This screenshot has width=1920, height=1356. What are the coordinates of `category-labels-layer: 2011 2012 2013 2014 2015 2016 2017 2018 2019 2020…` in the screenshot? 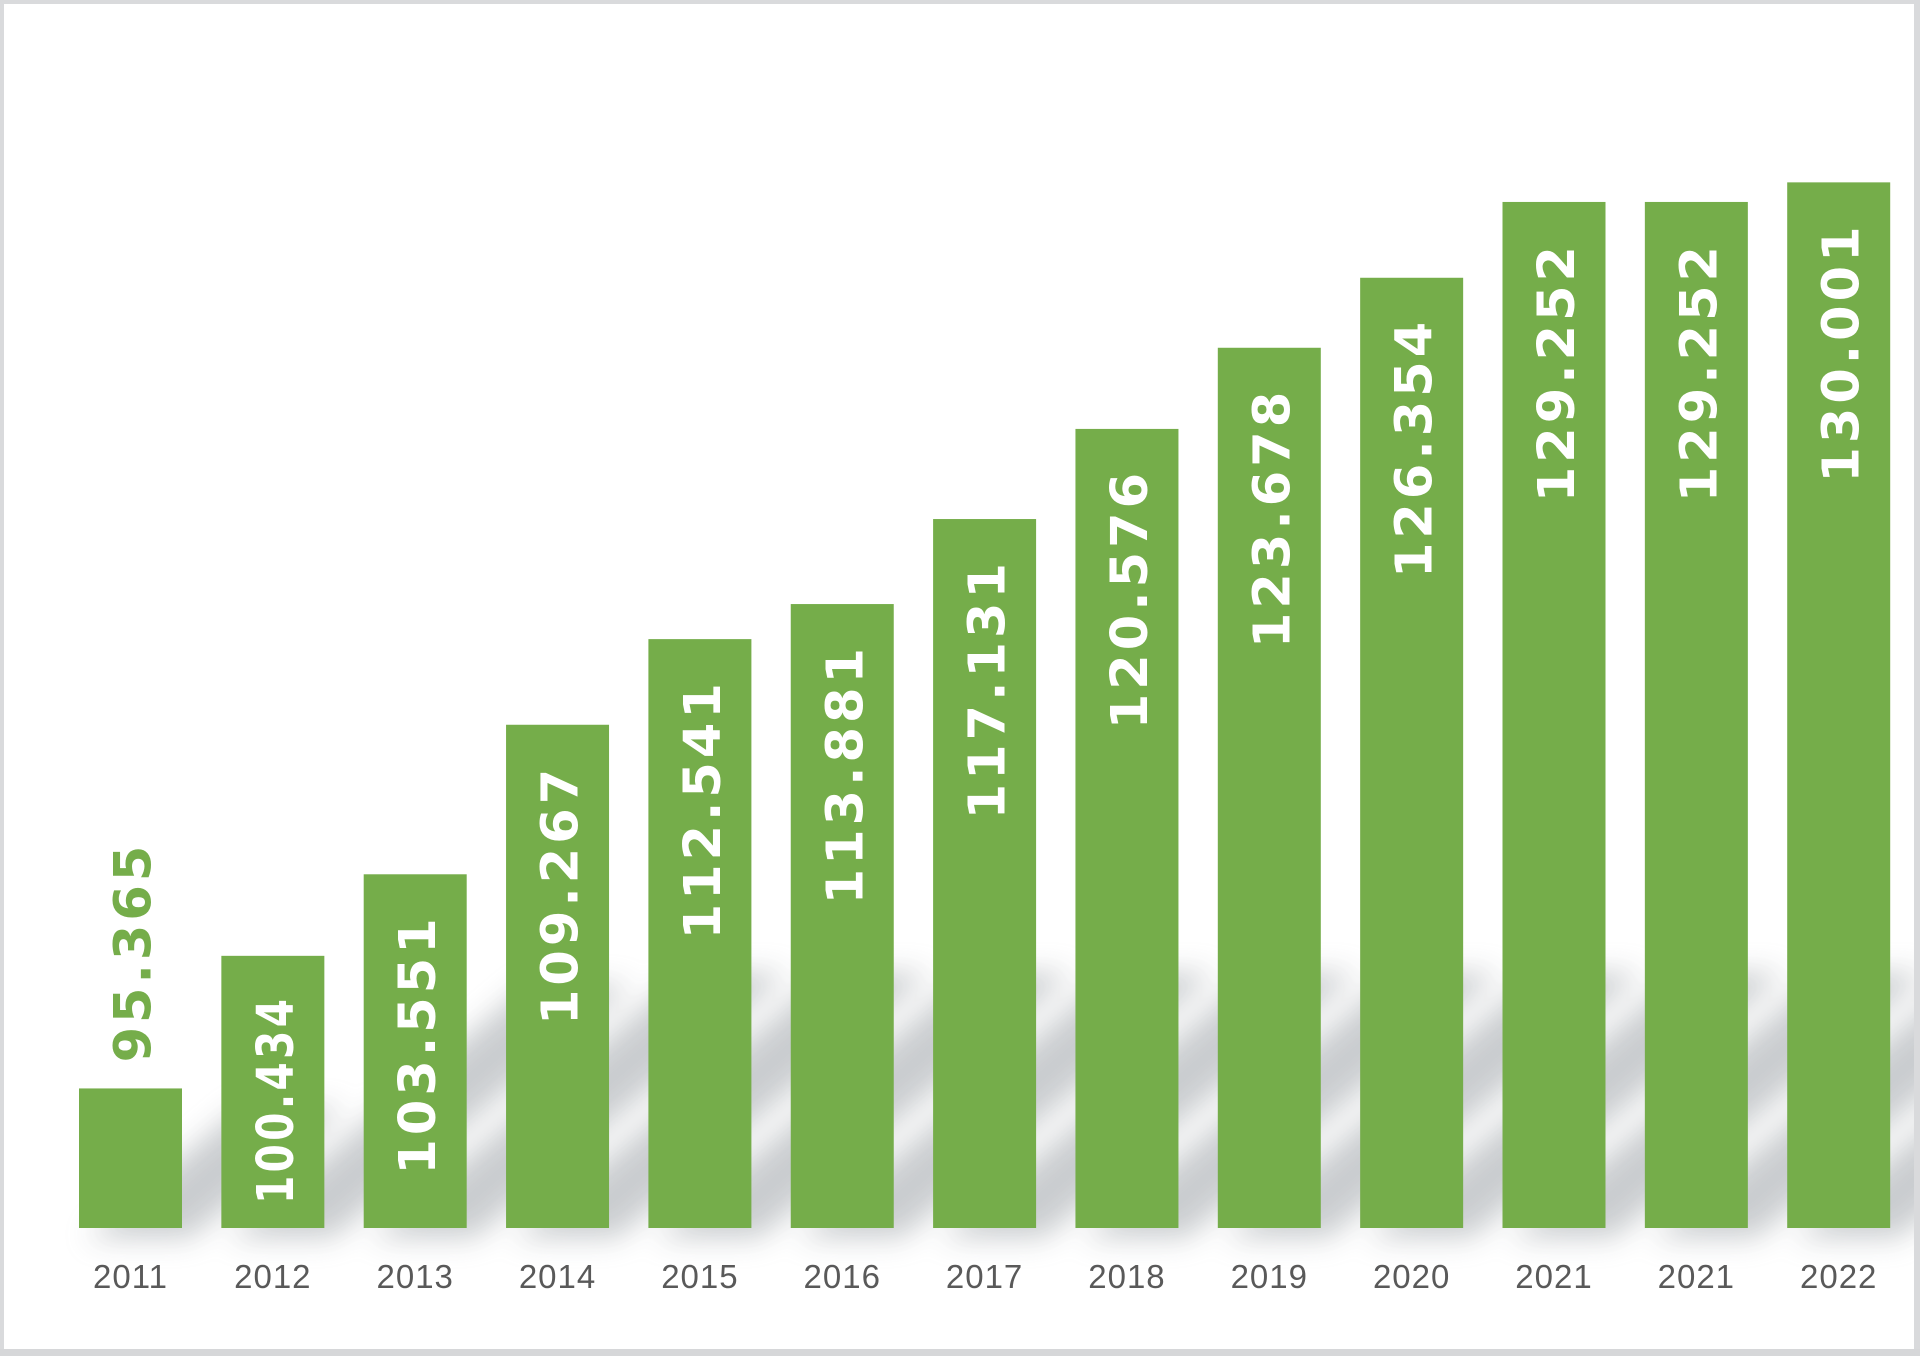 It's located at (985, 1276).